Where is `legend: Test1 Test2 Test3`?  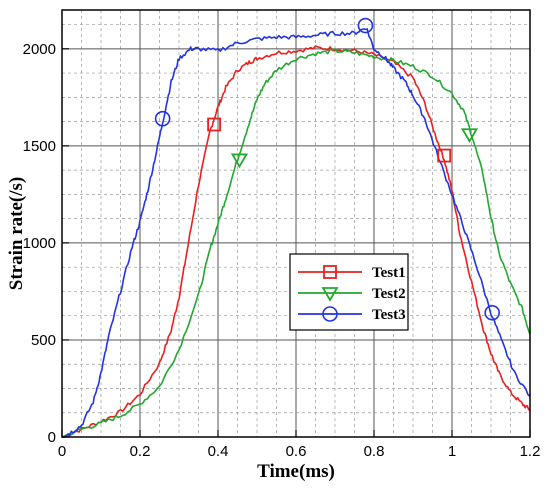
legend: Test1 Test2 Test3 is located at coordinates (349, 292).